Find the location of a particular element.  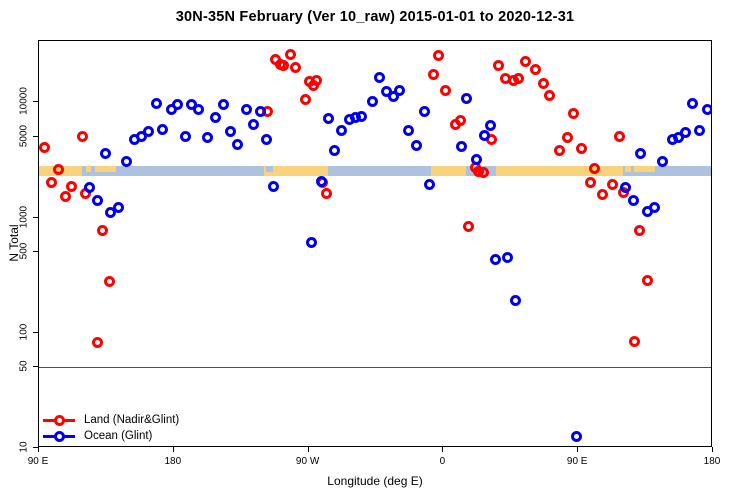

y-axis-tick-label: 50 is located at coordinates (24, 366).